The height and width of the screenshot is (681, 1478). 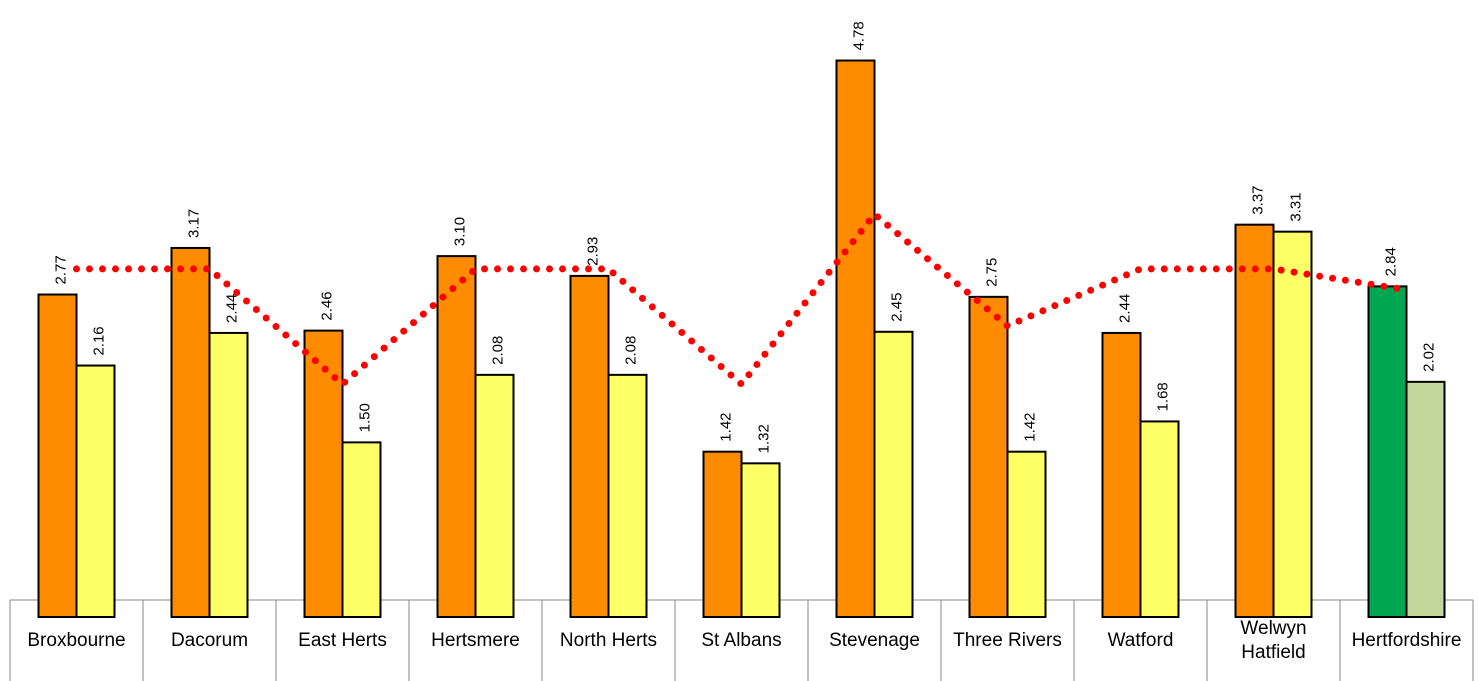 What do you see at coordinates (1140, 640) in the screenshot?
I see `x-tick-label: Watford` at bounding box center [1140, 640].